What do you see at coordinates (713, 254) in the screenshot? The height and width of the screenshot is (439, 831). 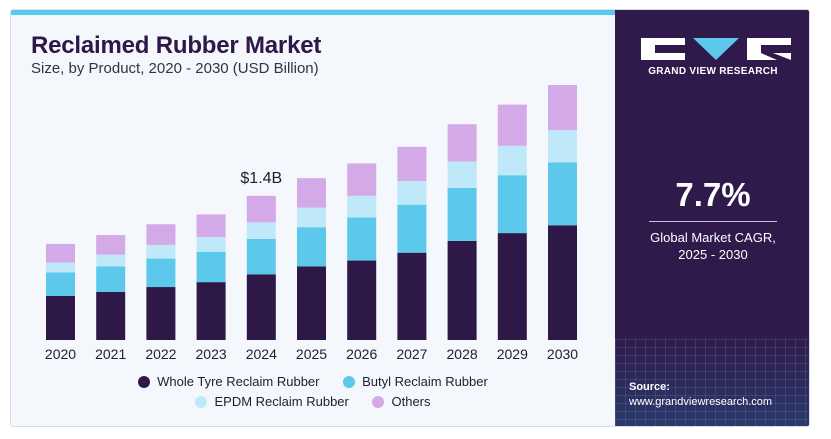 I see `cagr-label-line-2: 2025 - 2030` at bounding box center [713, 254].